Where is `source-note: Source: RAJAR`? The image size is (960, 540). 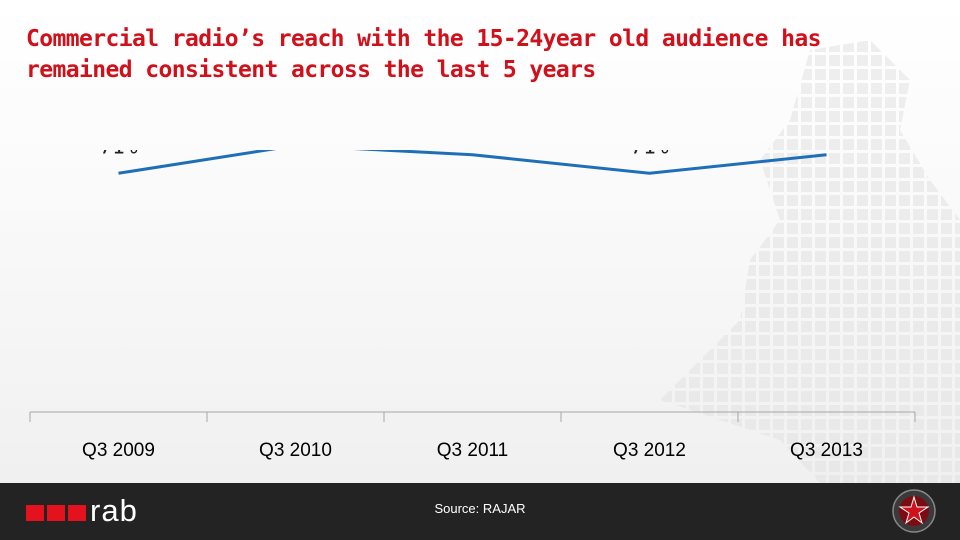 source-note: Source: RAJAR is located at coordinates (480, 508).